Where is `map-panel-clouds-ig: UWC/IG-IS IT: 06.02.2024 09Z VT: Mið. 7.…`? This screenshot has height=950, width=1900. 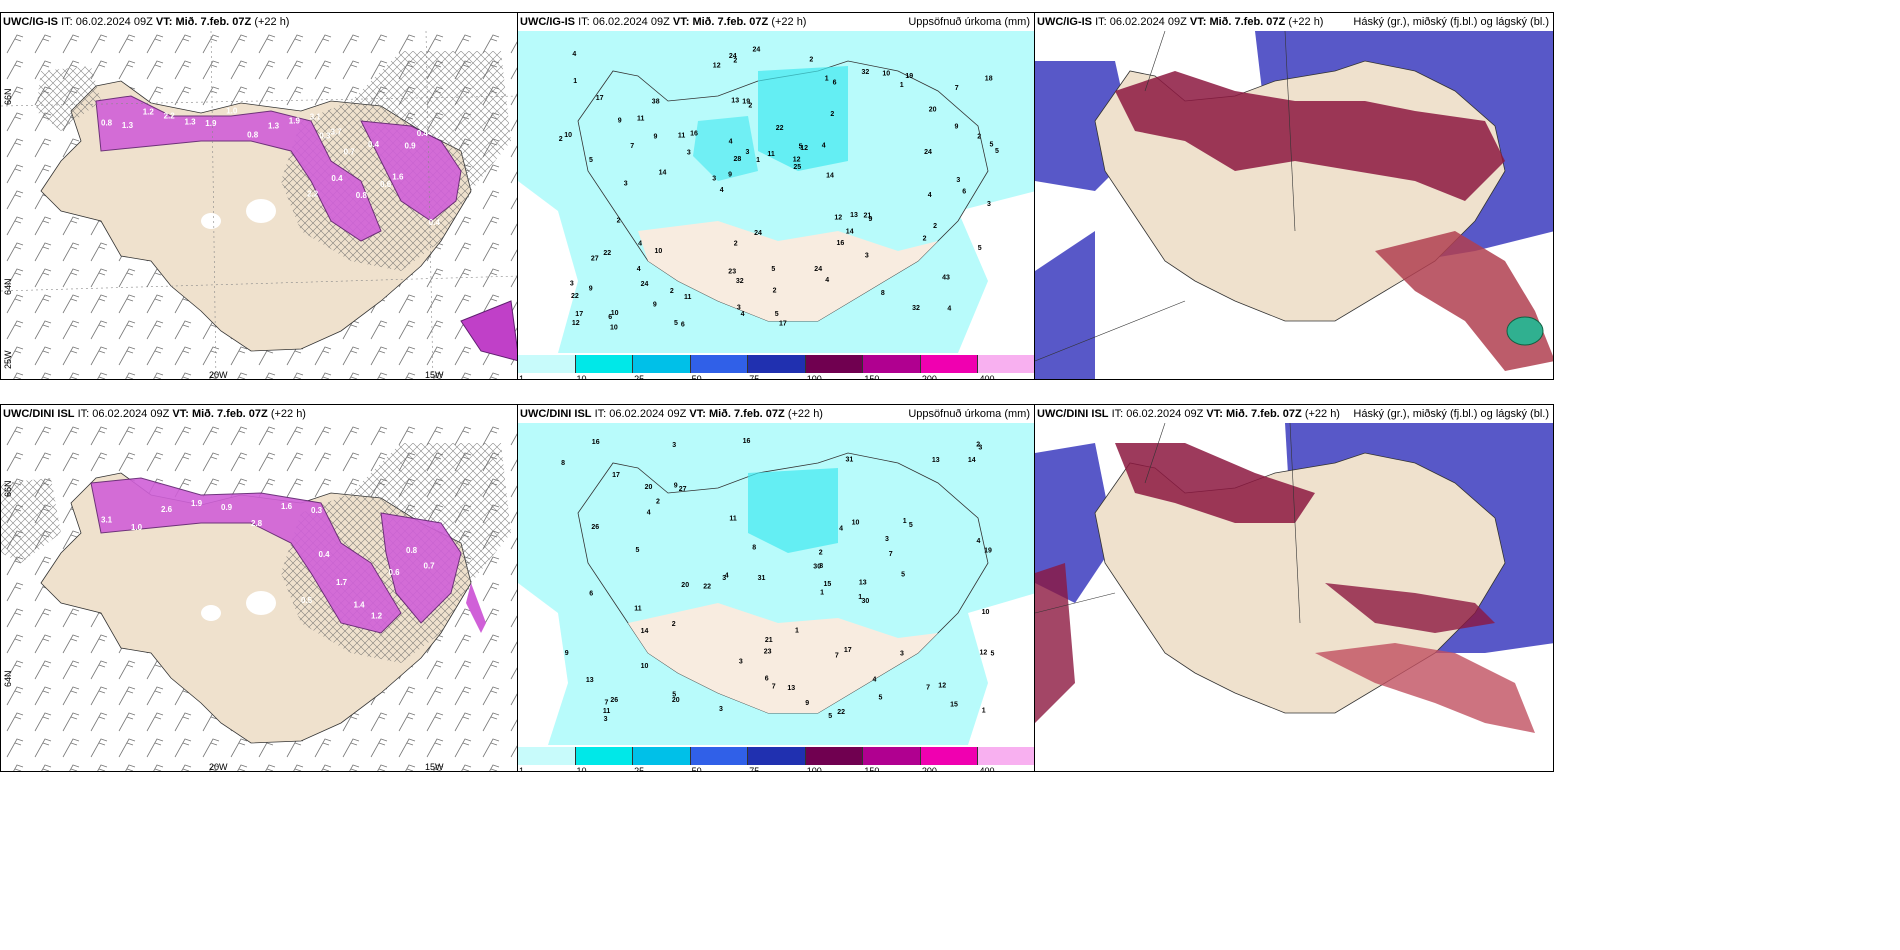
map-panel-clouds-ig: UWC/IG-IS IT: 06.02.2024 09Z VT: Mið. 7.… is located at coordinates (1294, 196).